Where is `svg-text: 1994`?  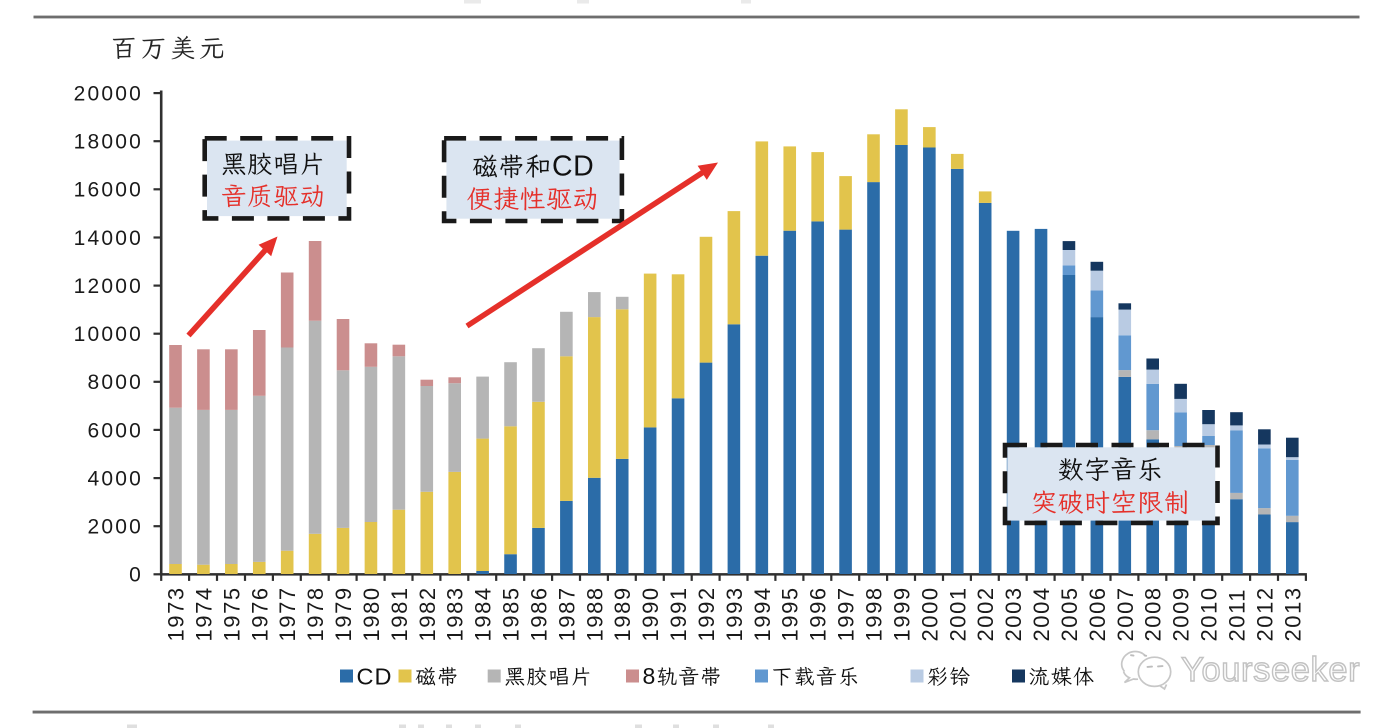
svg-text: 1994 is located at coordinates (762, 613).